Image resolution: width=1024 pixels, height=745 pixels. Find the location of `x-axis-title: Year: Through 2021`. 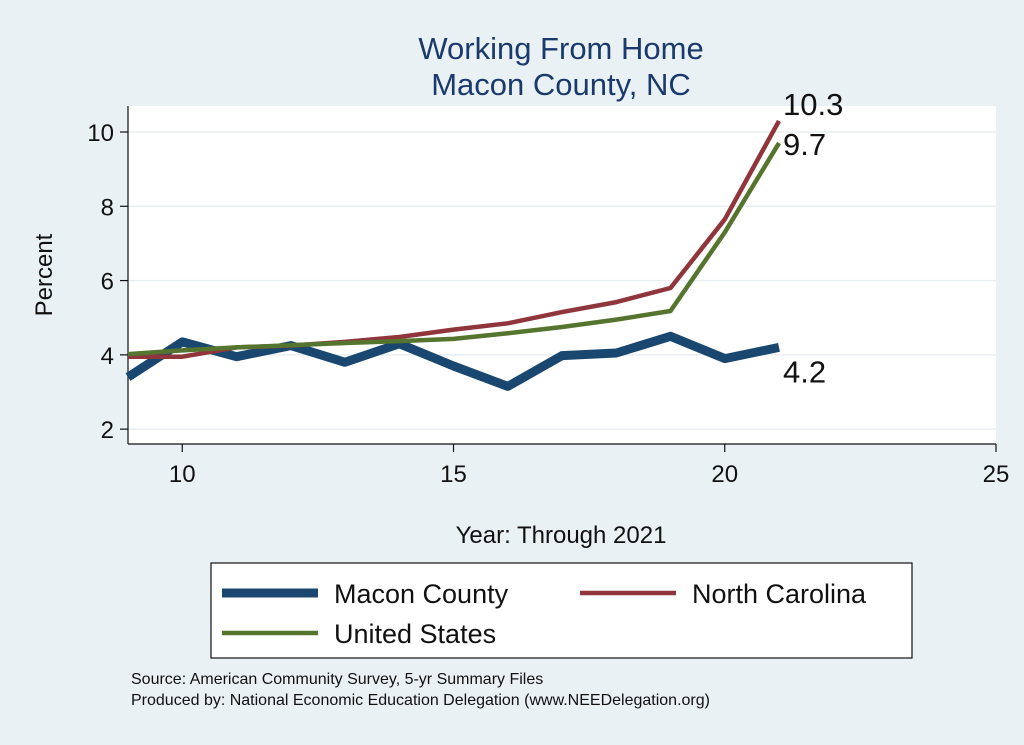

x-axis-title: Year: Through 2021 is located at coordinates (561, 535).